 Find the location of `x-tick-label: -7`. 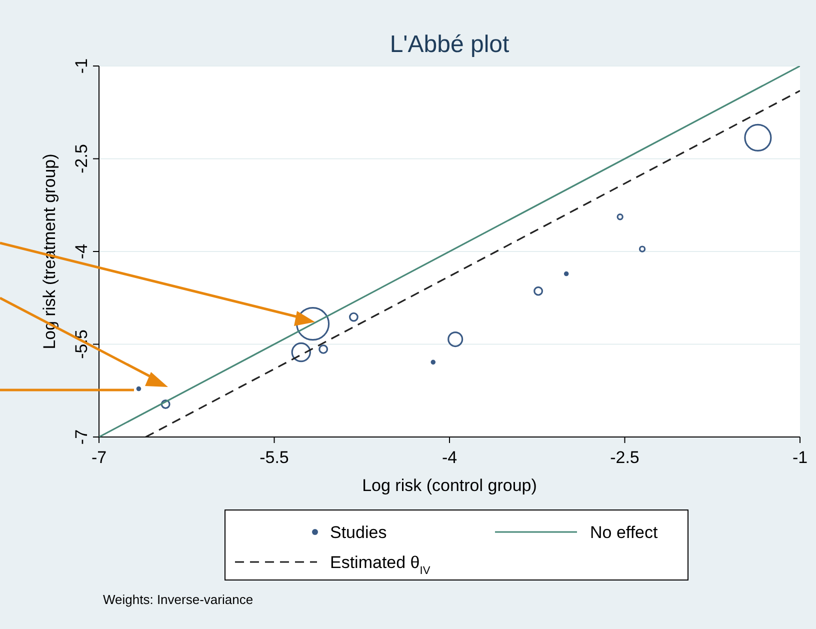

x-tick-label: -7 is located at coordinates (99, 457).